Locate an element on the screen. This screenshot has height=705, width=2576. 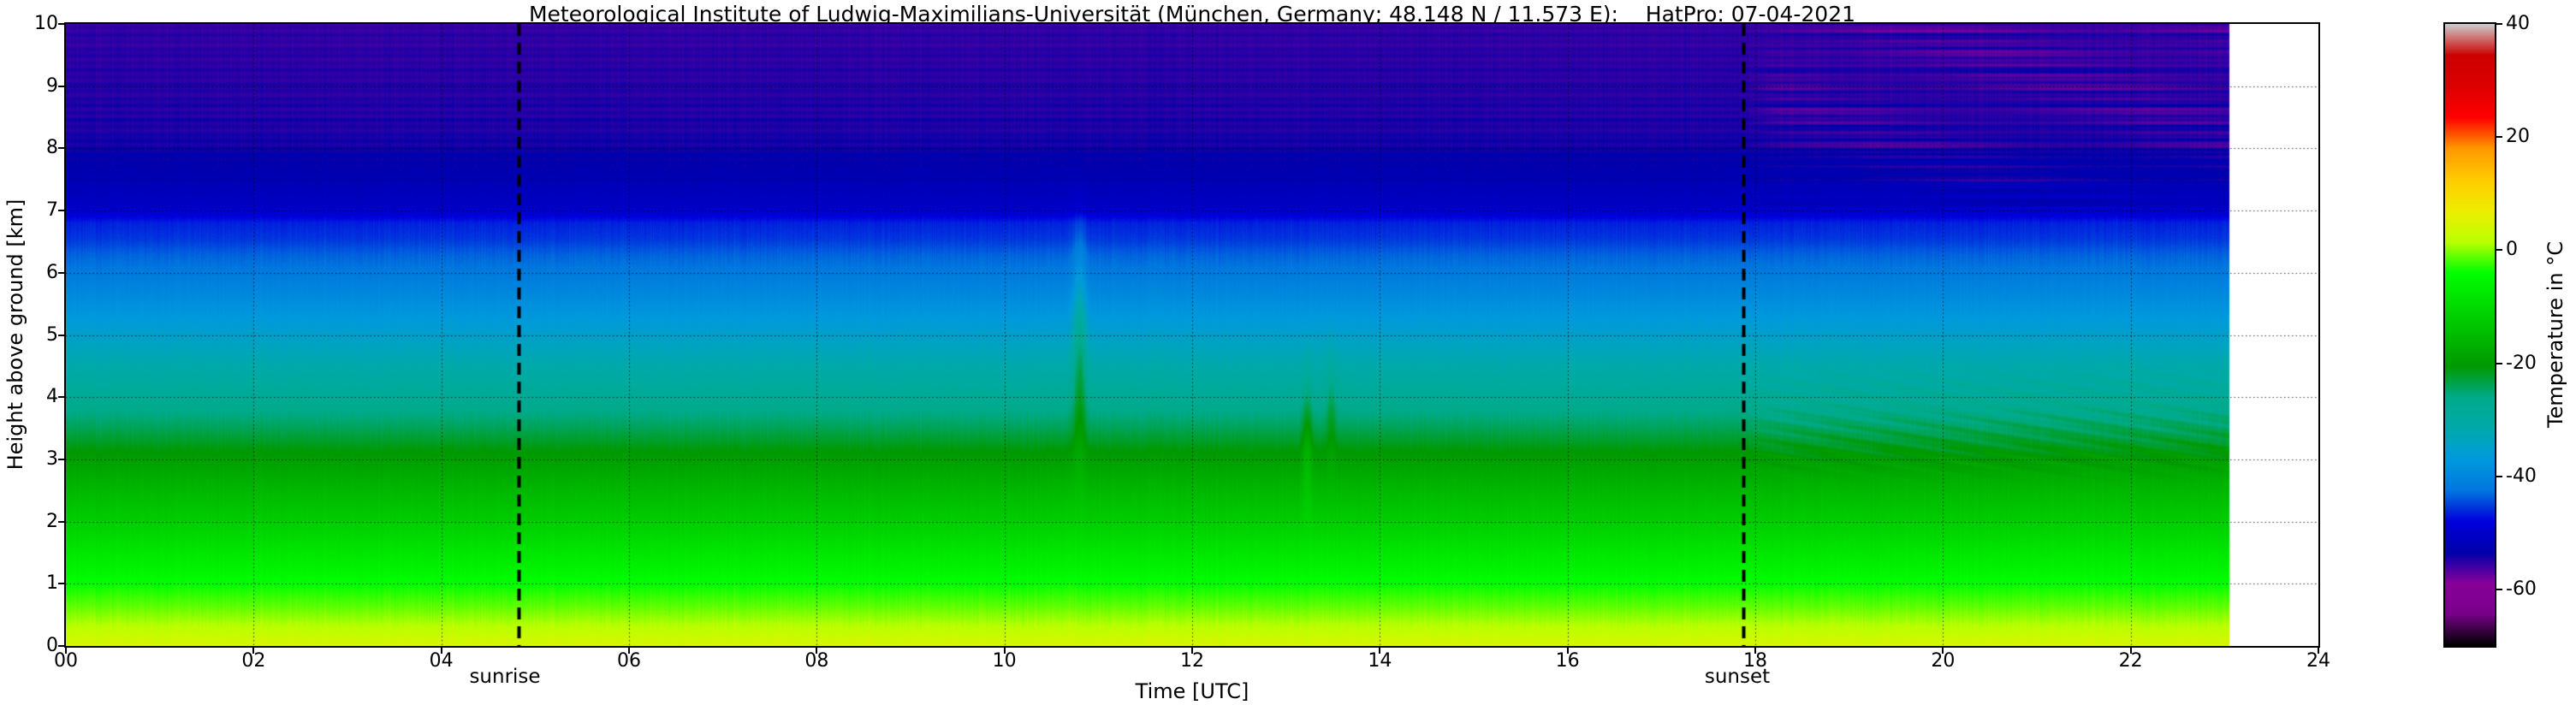
x-tick-label: 08 is located at coordinates (816, 661).